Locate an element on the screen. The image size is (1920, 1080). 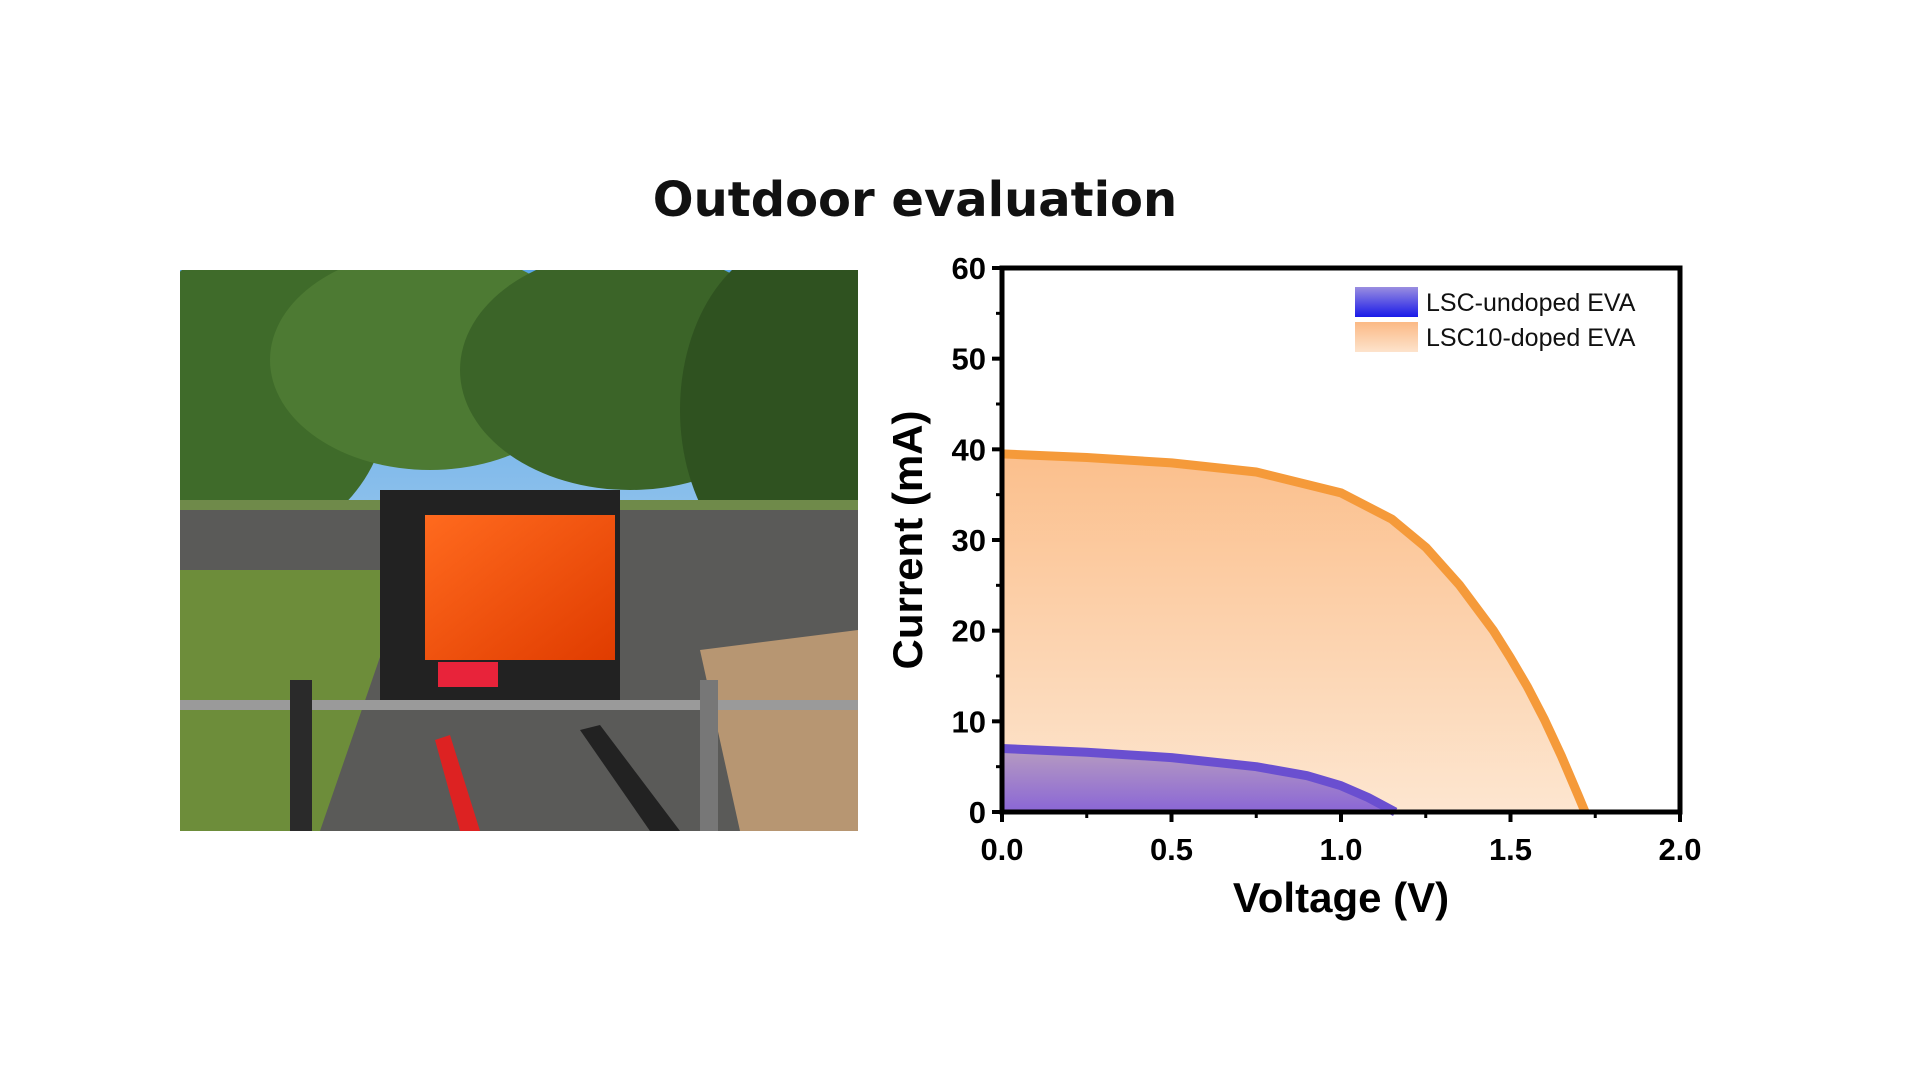
legend-swatch-doped is located at coordinates (1386, 337).